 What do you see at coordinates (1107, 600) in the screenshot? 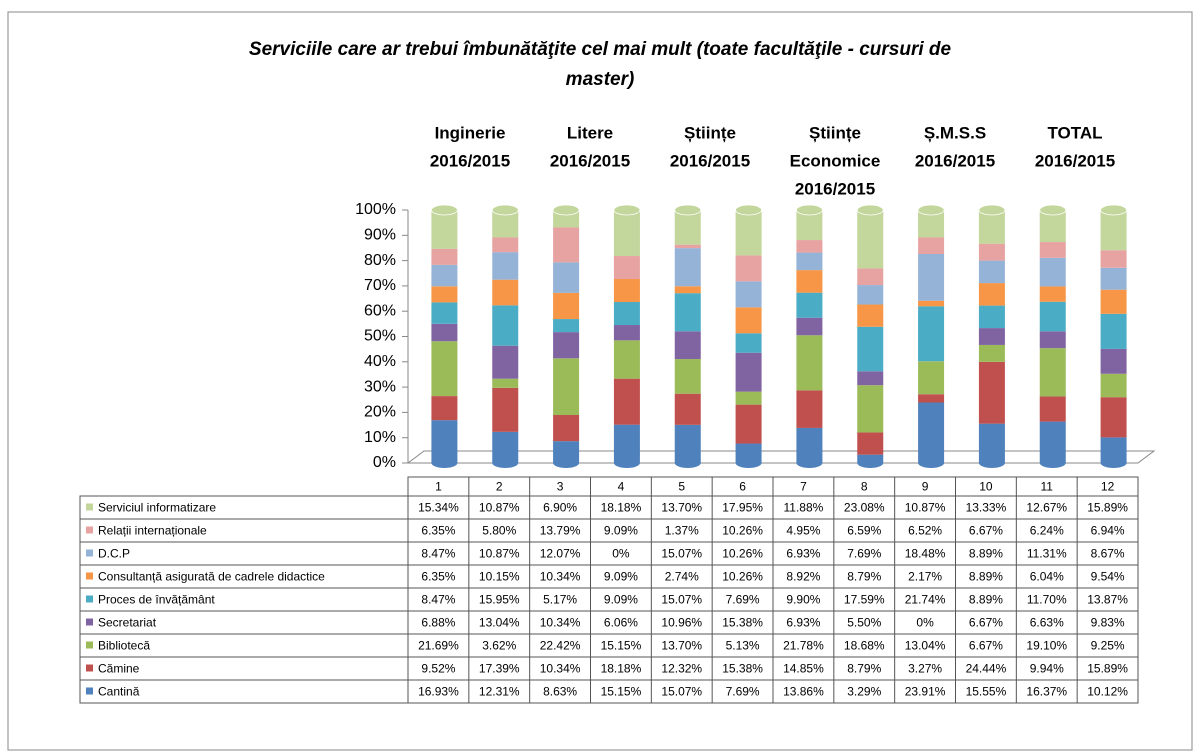
I see `data-label: 13.87%` at bounding box center [1107, 600].